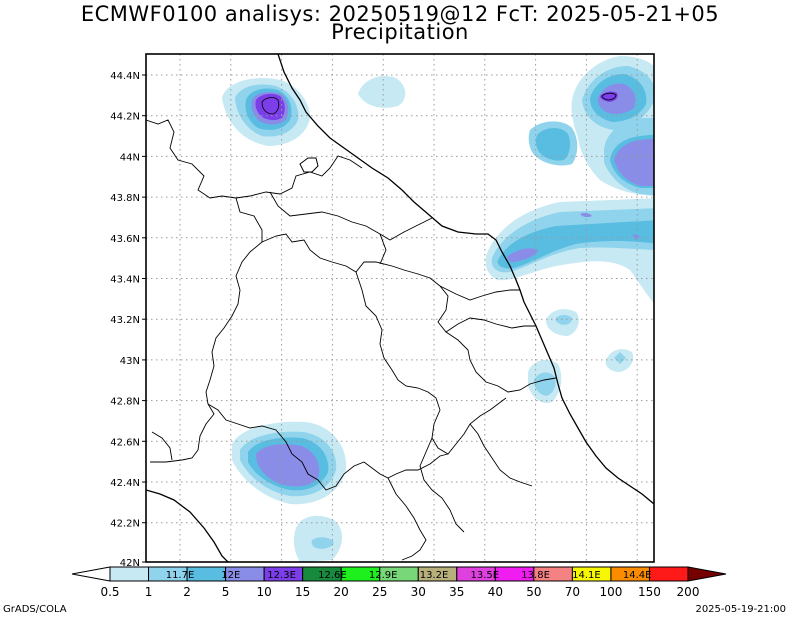 The width and height of the screenshot is (800, 618). What do you see at coordinates (688, 592) in the screenshot?
I see `colorbar-label: 200` at bounding box center [688, 592].